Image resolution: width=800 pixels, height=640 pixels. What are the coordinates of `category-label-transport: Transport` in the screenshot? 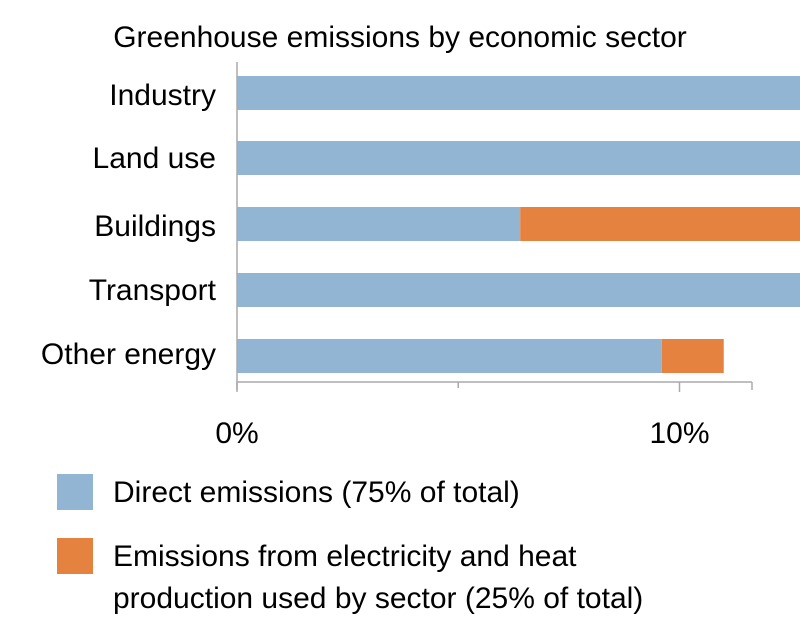 It's located at (153, 290).